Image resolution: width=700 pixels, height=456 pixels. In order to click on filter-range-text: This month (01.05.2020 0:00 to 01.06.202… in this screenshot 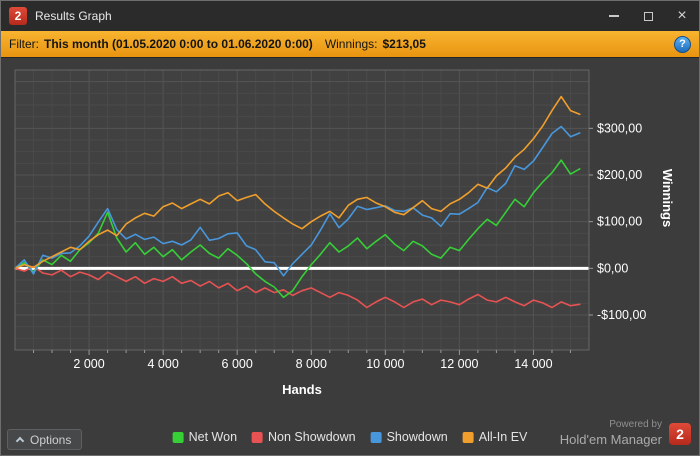, I will do `click(178, 44)`.